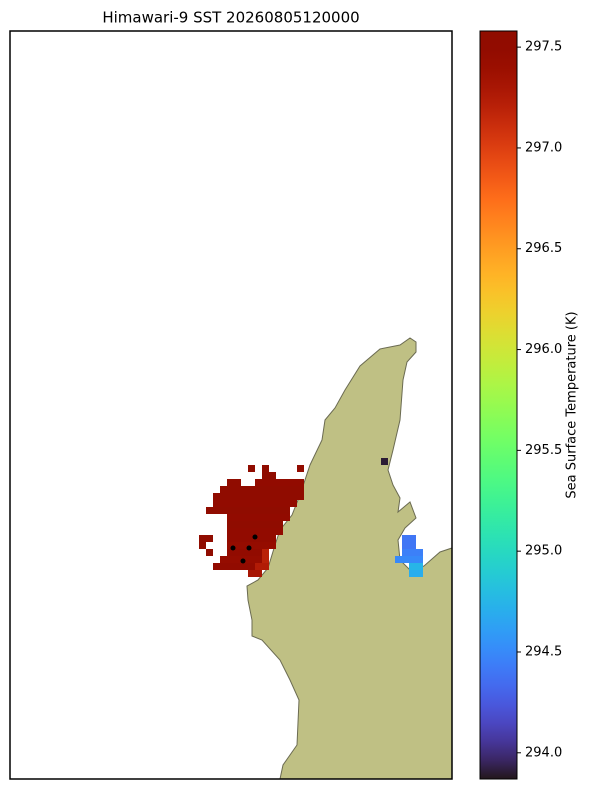 The height and width of the screenshot is (793, 590). What do you see at coordinates (543, 450) in the screenshot?
I see `colorbar-tick-label: 295.5` at bounding box center [543, 450].